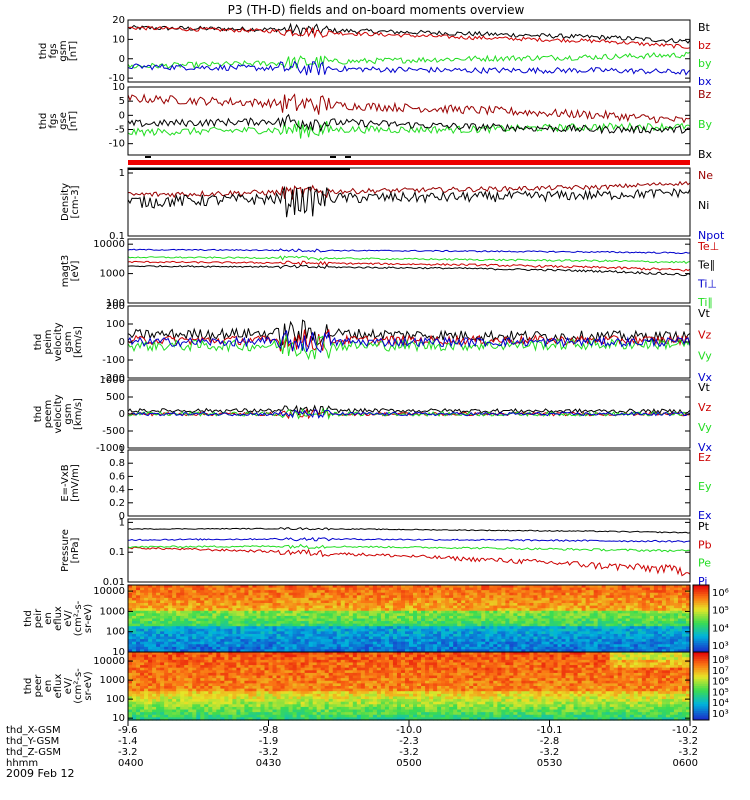 Image resolution: width=750 pixels, height=800 pixels. Describe the element at coordinates (409, 550) in the screenshot. I see `panel-frame` at that location.